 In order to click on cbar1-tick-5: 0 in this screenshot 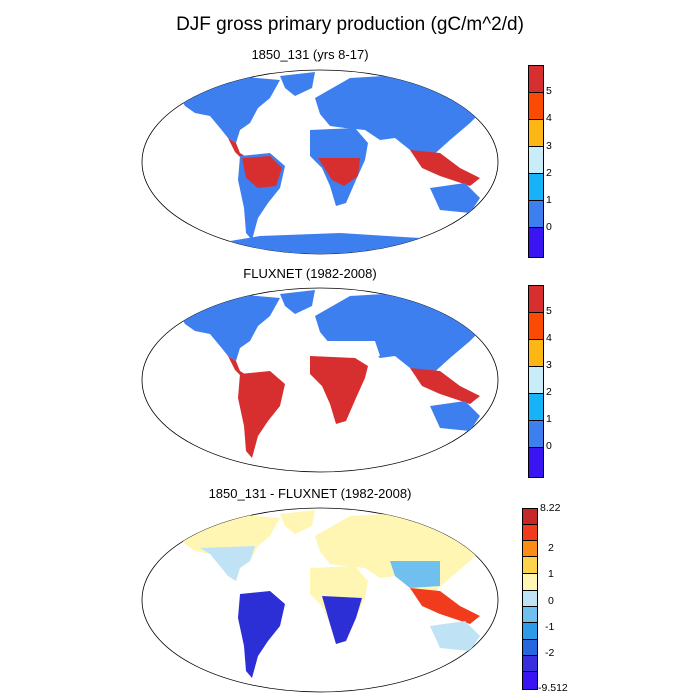, I will do `click(549, 227)`.